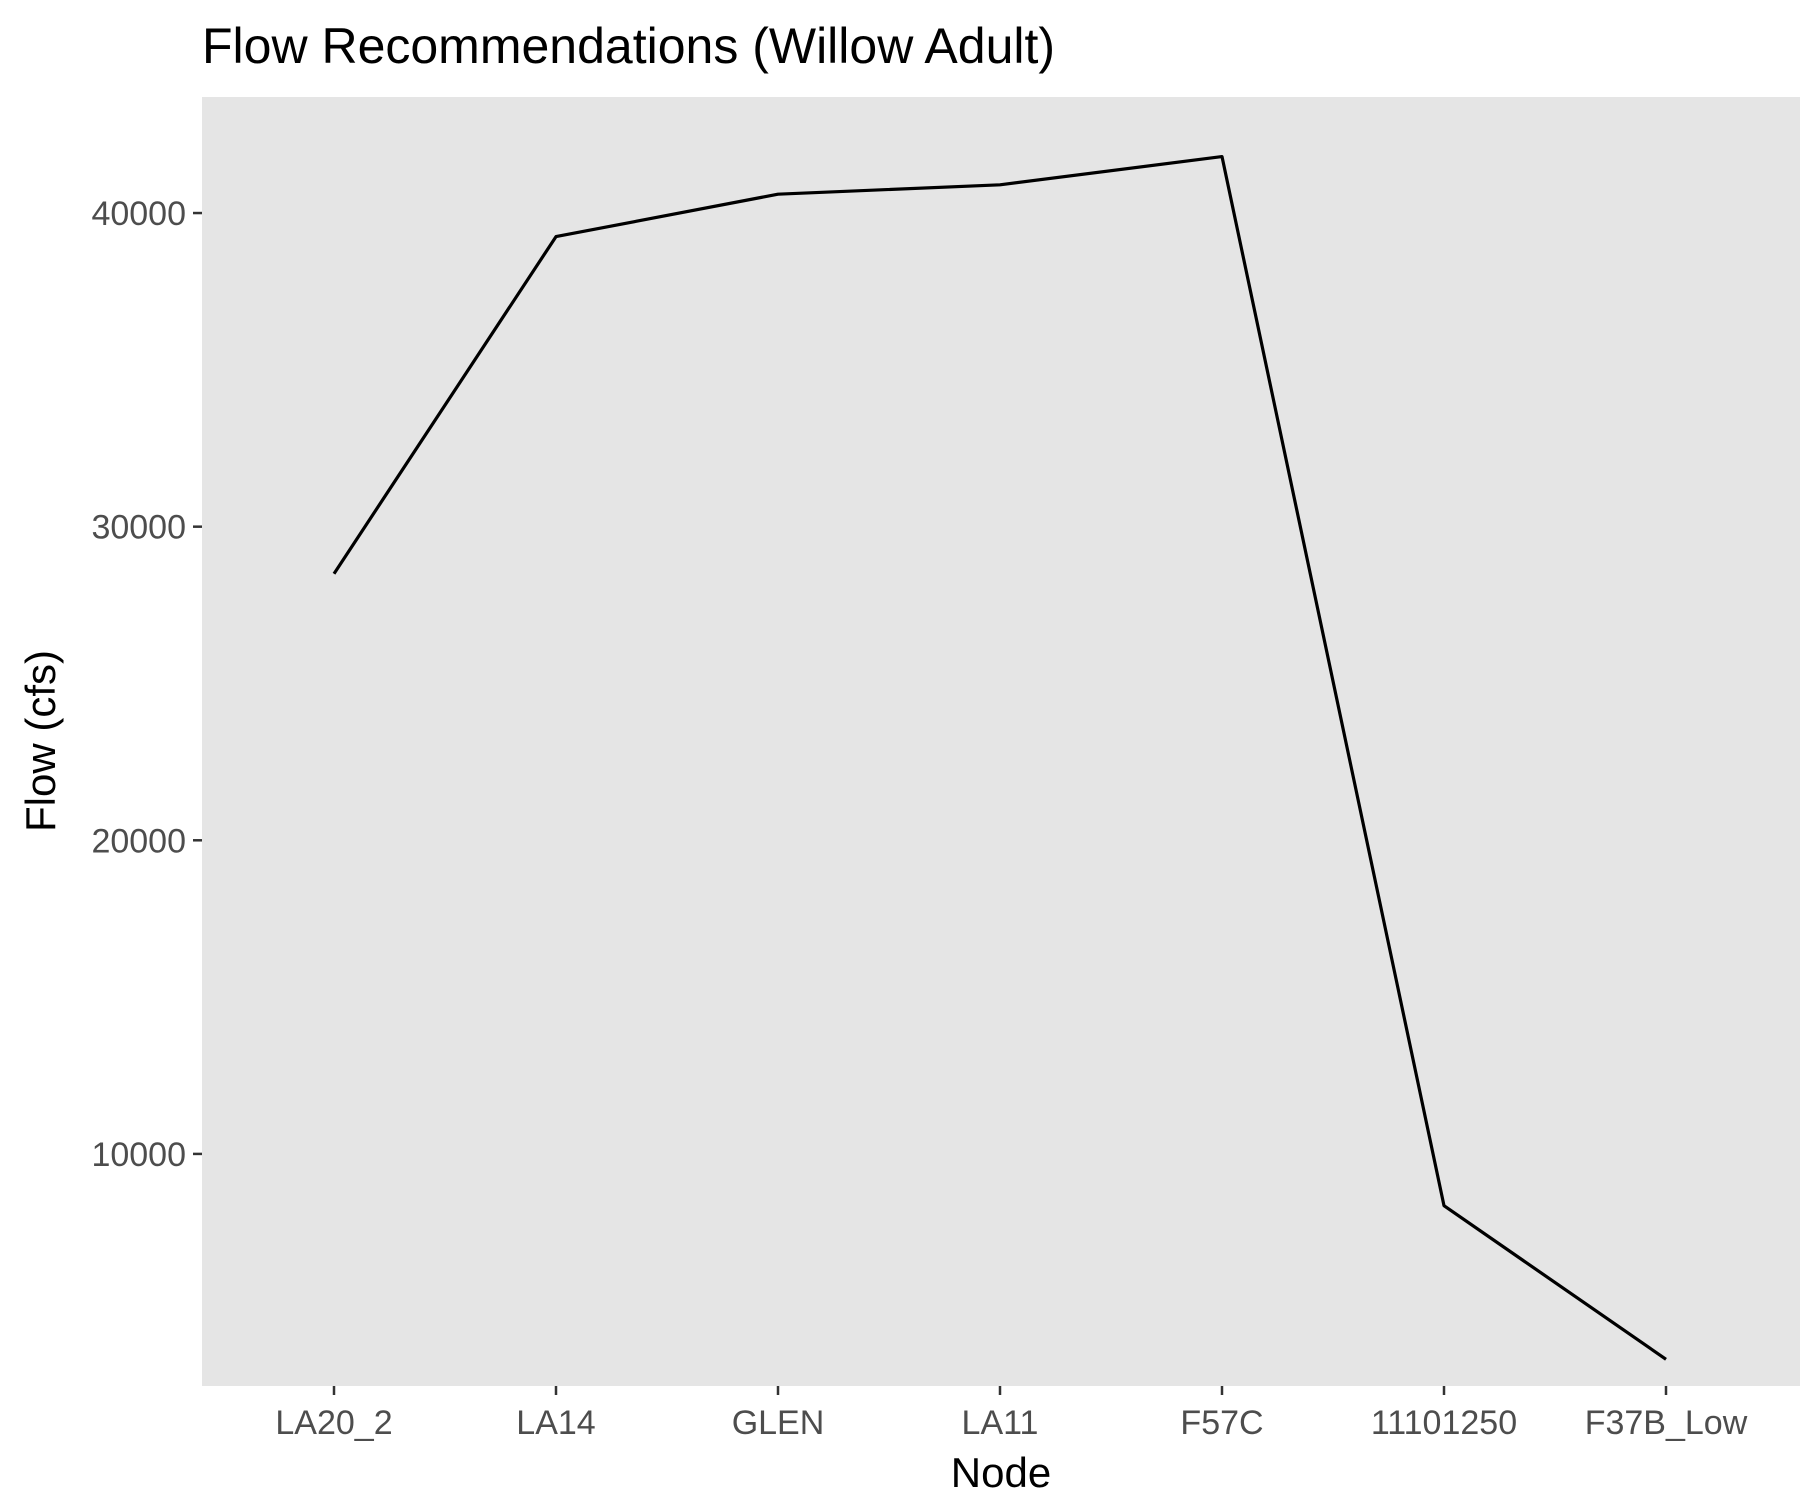 The width and height of the screenshot is (1800, 1505). What do you see at coordinates (1666, 1423) in the screenshot?
I see `x-tick-label: F37B_Low` at bounding box center [1666, 1423].